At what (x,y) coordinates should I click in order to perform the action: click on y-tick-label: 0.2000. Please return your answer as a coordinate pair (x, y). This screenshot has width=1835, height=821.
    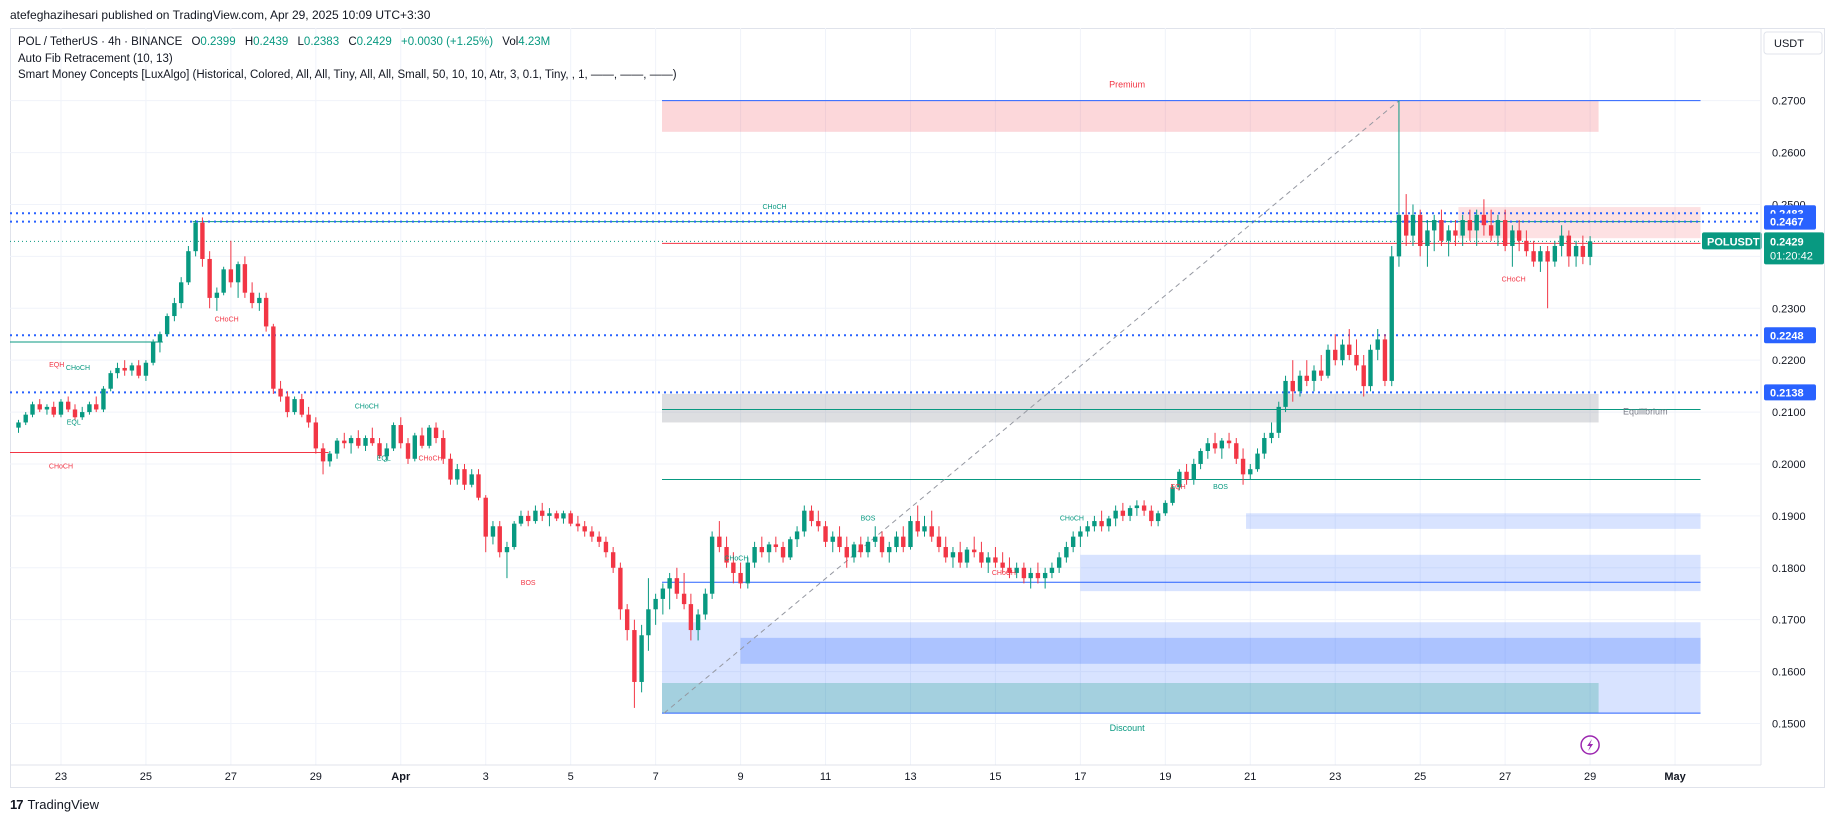
    Looking at the image, I should click on (1789, 465).